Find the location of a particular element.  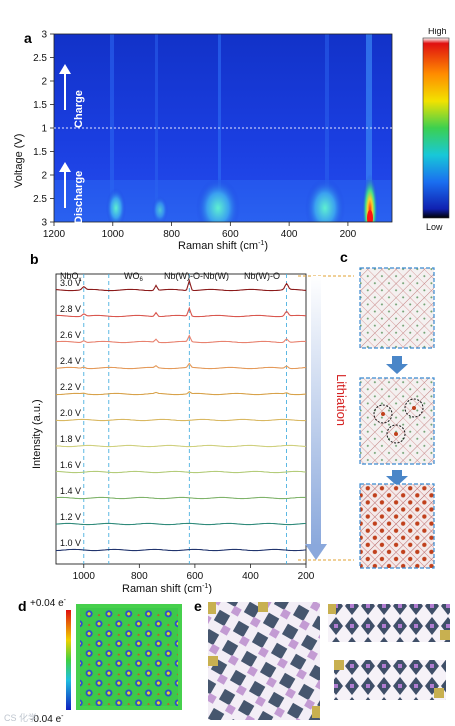

b-series-label: 1.0 V is located at coordinates (70, 543).